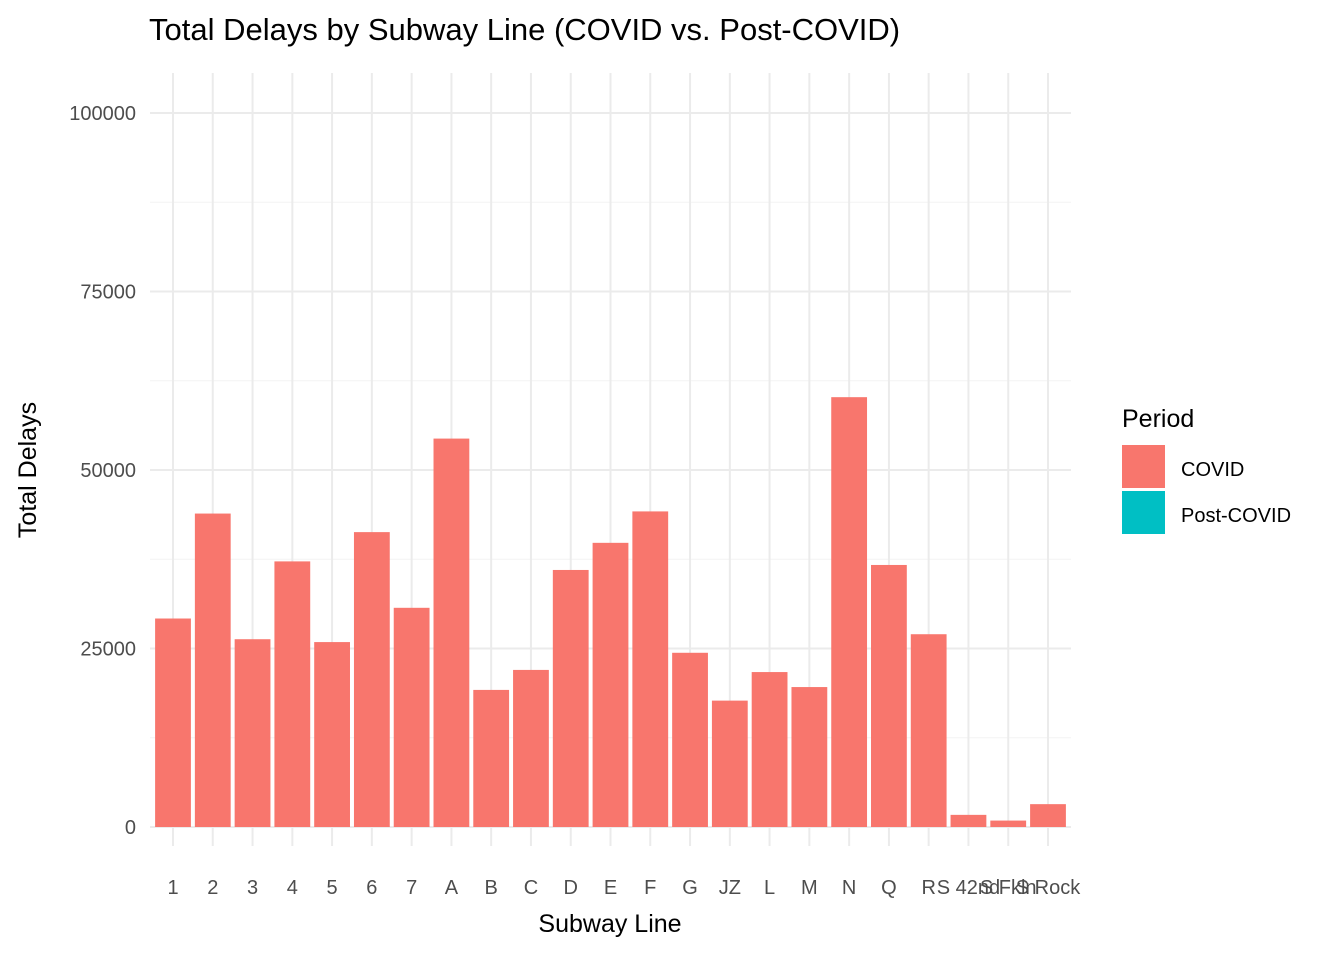 The height and width of the screenshot is (960, 1344). I want to click on x-tick-label: A, so click(452, 888).